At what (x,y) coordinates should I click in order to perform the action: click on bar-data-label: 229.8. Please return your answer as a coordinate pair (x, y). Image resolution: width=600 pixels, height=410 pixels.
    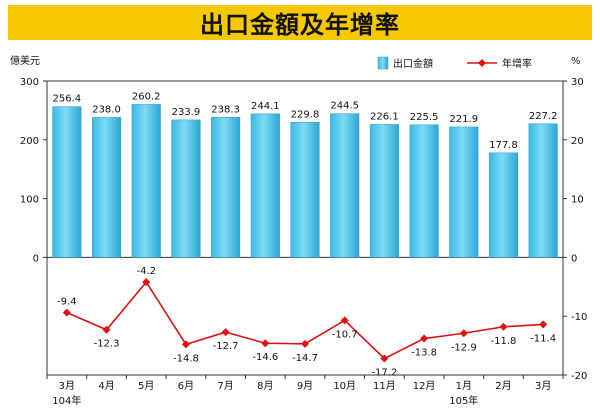
    Looking at the image, I should click on (305, 114).